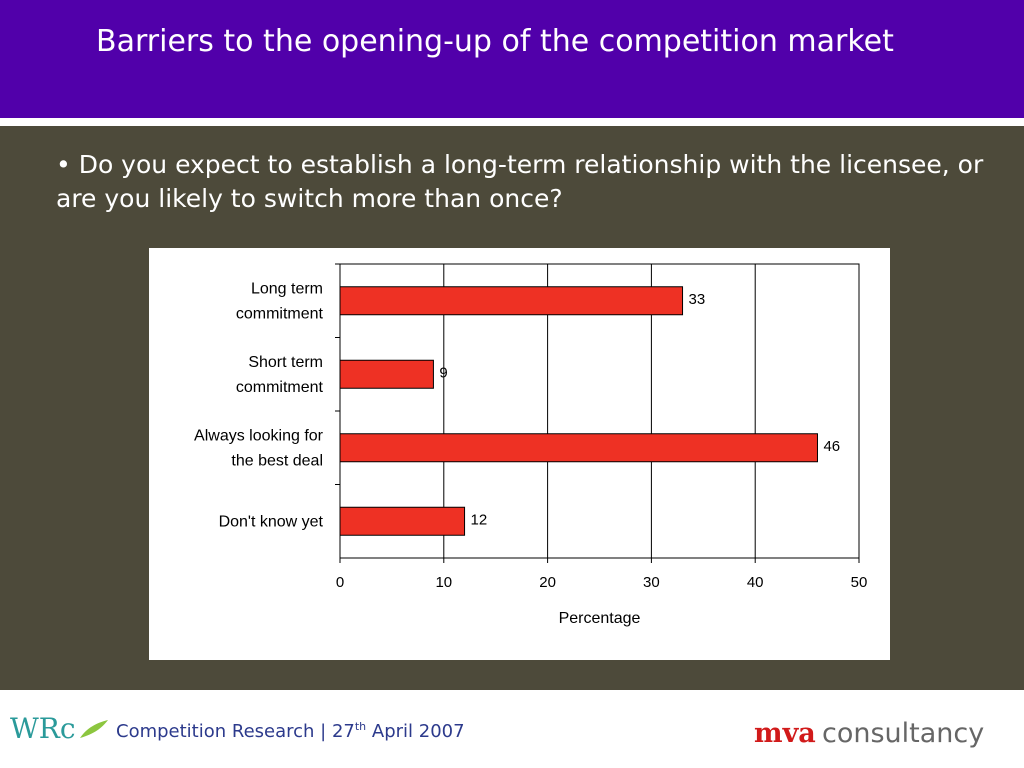 The image size is (1024, 768). What do you see at coordinates (259, 435) in the screenshot?
I see `category-label: Always looking for` at bounding box center [259, 435].